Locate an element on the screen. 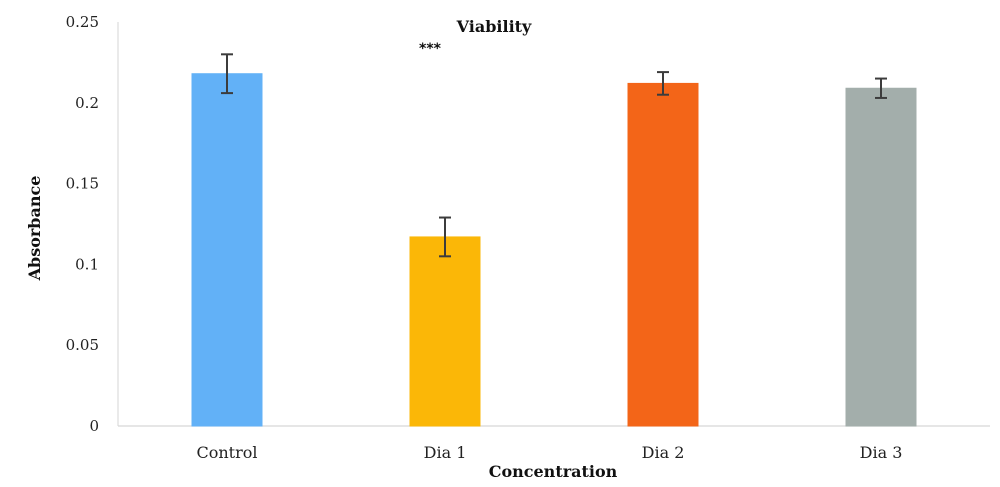 The width and height of the screenshot is (1000, 487). y-tick-label: 0.2 is located at coordinates (87, 103).